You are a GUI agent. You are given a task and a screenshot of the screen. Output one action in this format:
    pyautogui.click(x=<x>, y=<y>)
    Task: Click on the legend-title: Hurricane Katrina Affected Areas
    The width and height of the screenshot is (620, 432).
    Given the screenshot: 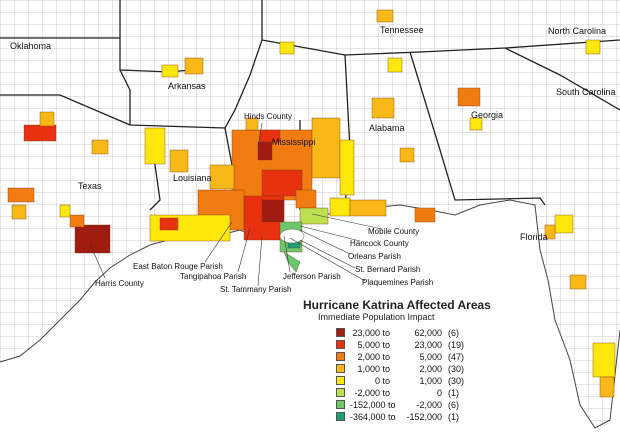 What is the action you would take?
    pyautogui.click(x=397, y=305)
    